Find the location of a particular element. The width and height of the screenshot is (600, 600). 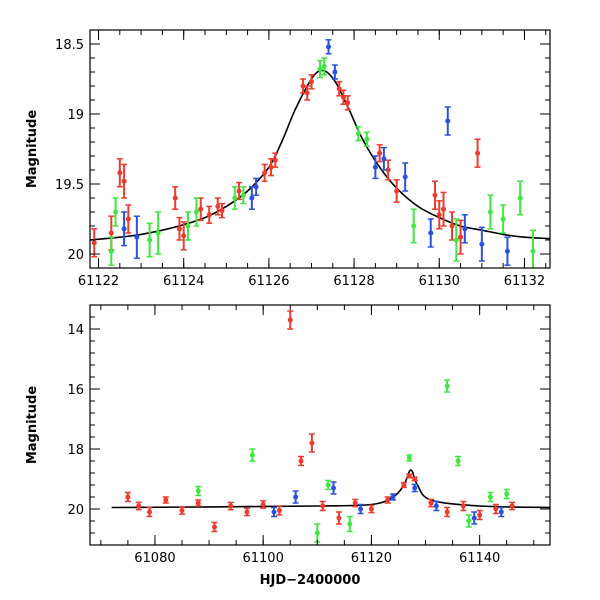

top-y-tick-label: 18.5 is located at coordinates (69, 45).